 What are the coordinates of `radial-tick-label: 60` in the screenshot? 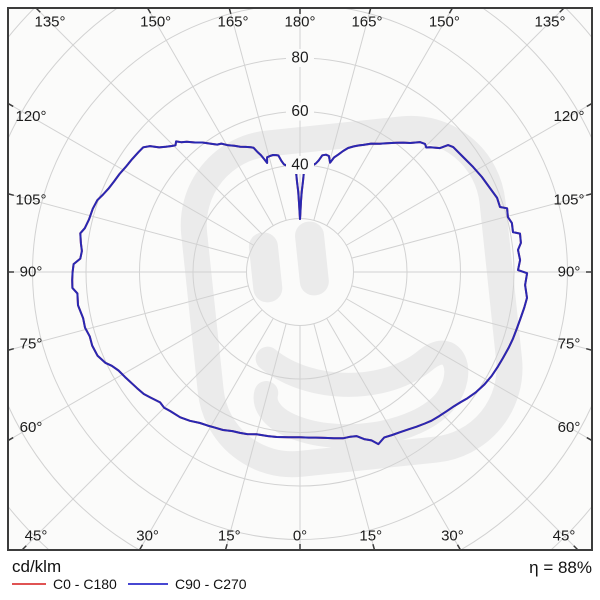 It's located at (300, 111).